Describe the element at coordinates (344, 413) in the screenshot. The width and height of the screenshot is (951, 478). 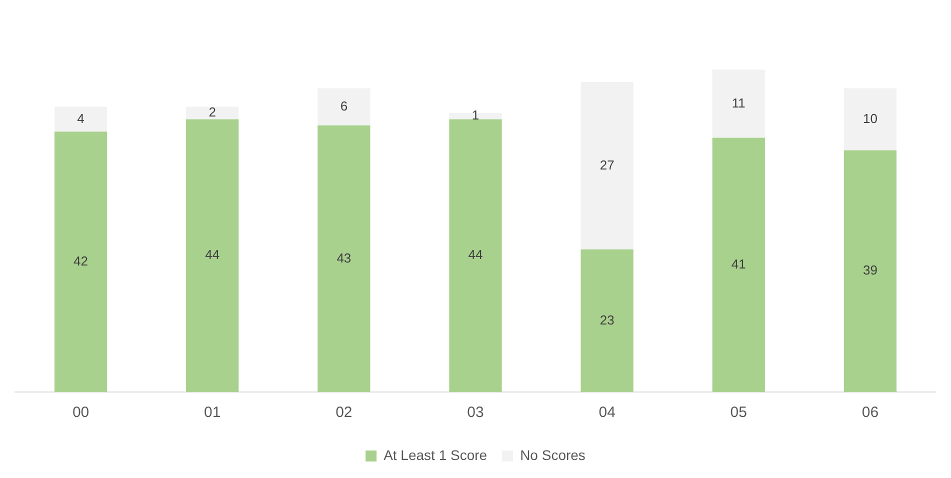
I see `x-tick-label: 02` at that location.